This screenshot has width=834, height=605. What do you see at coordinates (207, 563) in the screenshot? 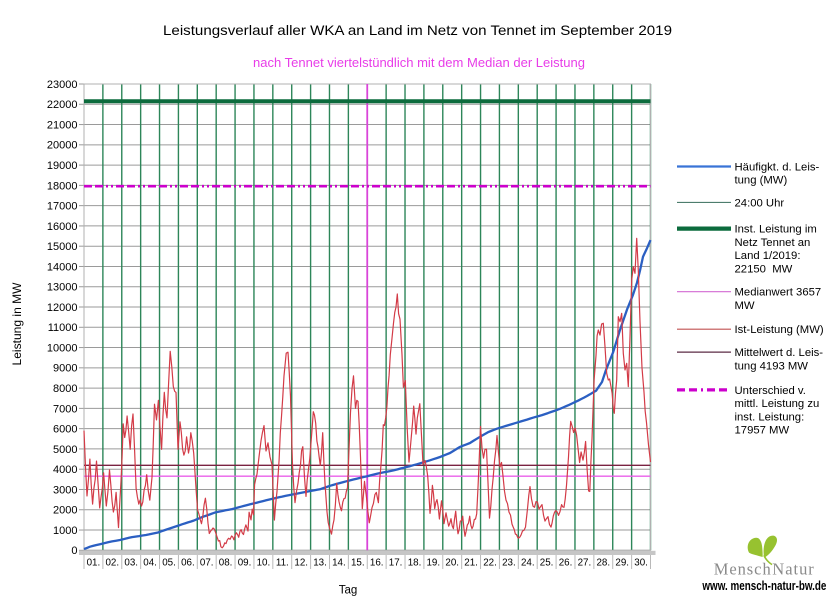
I see `svg-text: 07.` at bounding box center [207, 563].